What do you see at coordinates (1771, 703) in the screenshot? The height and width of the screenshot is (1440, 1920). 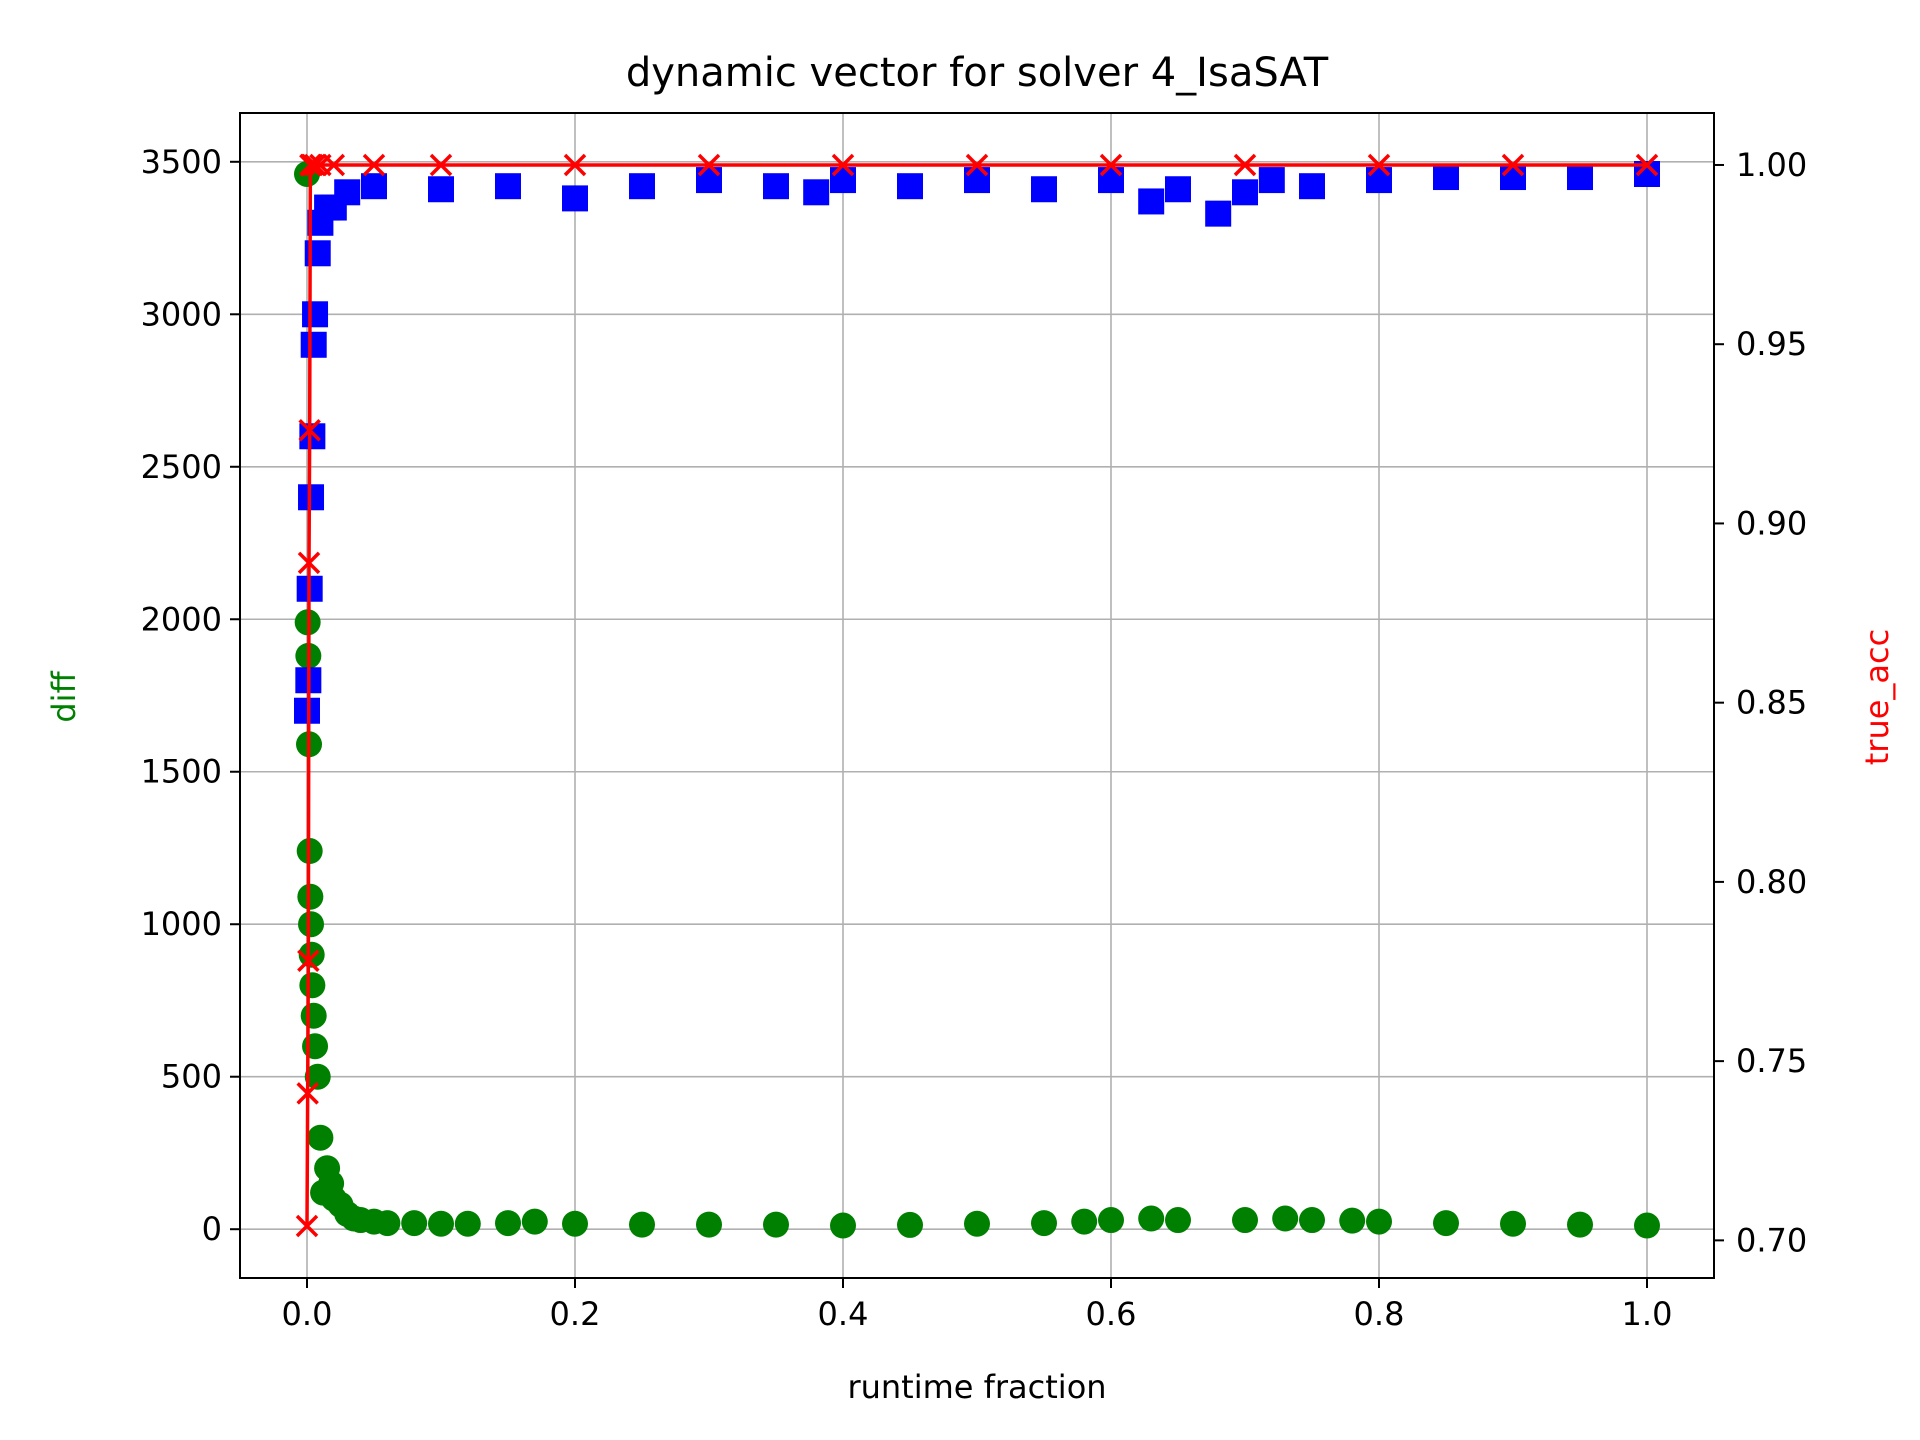 I see `y2-tick-label: 0.85` at bounding box center [1771, 703].